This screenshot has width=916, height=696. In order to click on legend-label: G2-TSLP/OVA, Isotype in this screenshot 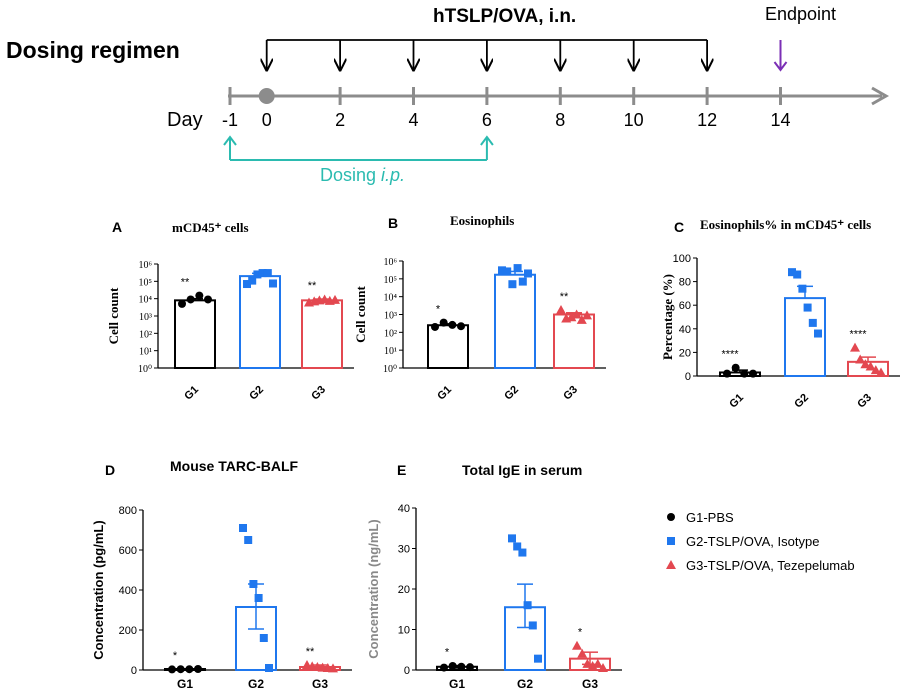, I will do `click(752, 541)`.